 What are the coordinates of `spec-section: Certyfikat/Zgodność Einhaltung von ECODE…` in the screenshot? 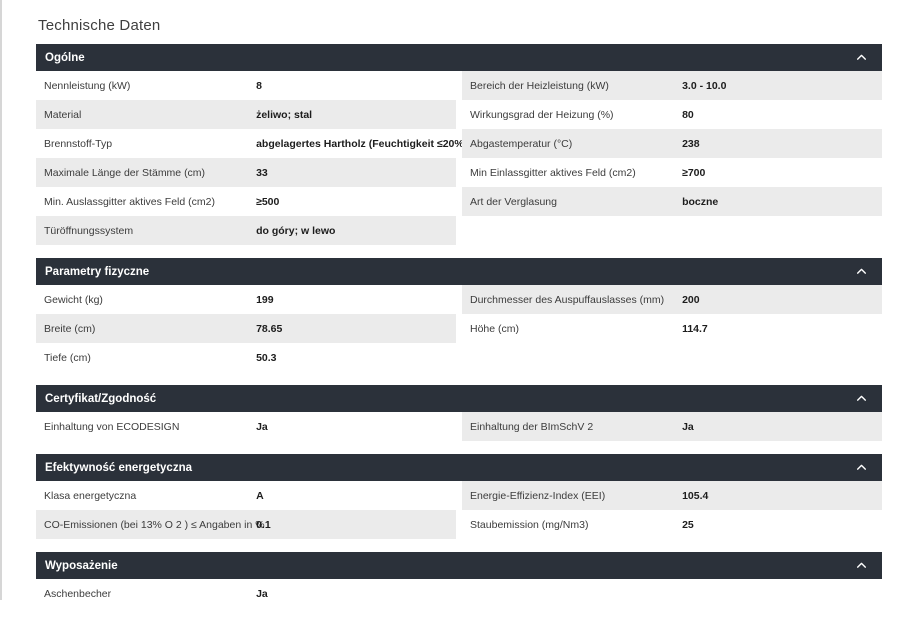 It's located at (459, 413).